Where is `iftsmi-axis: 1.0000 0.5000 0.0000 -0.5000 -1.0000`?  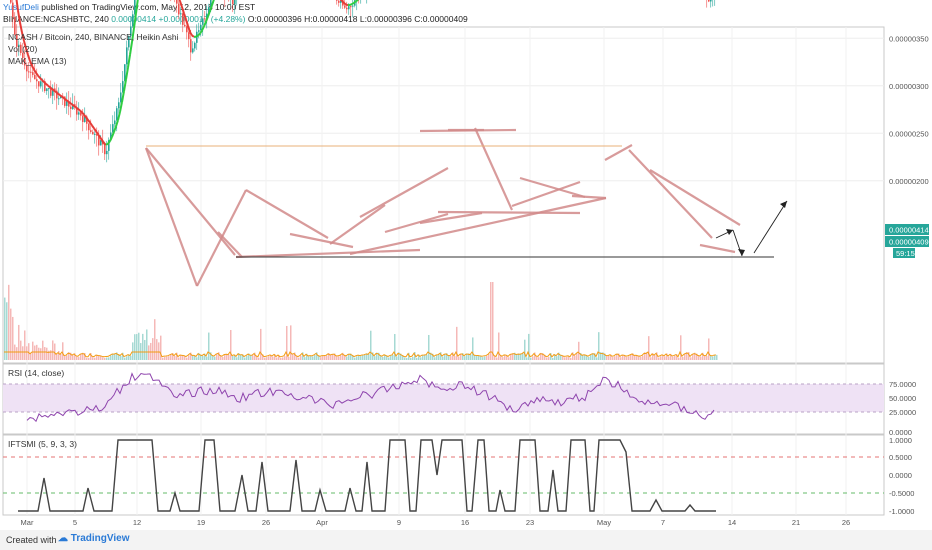 iftsmi-axis: 1.0000 0.5000 0.0000 -0.5000 -1.0000 is located at coordinates (901, 476).